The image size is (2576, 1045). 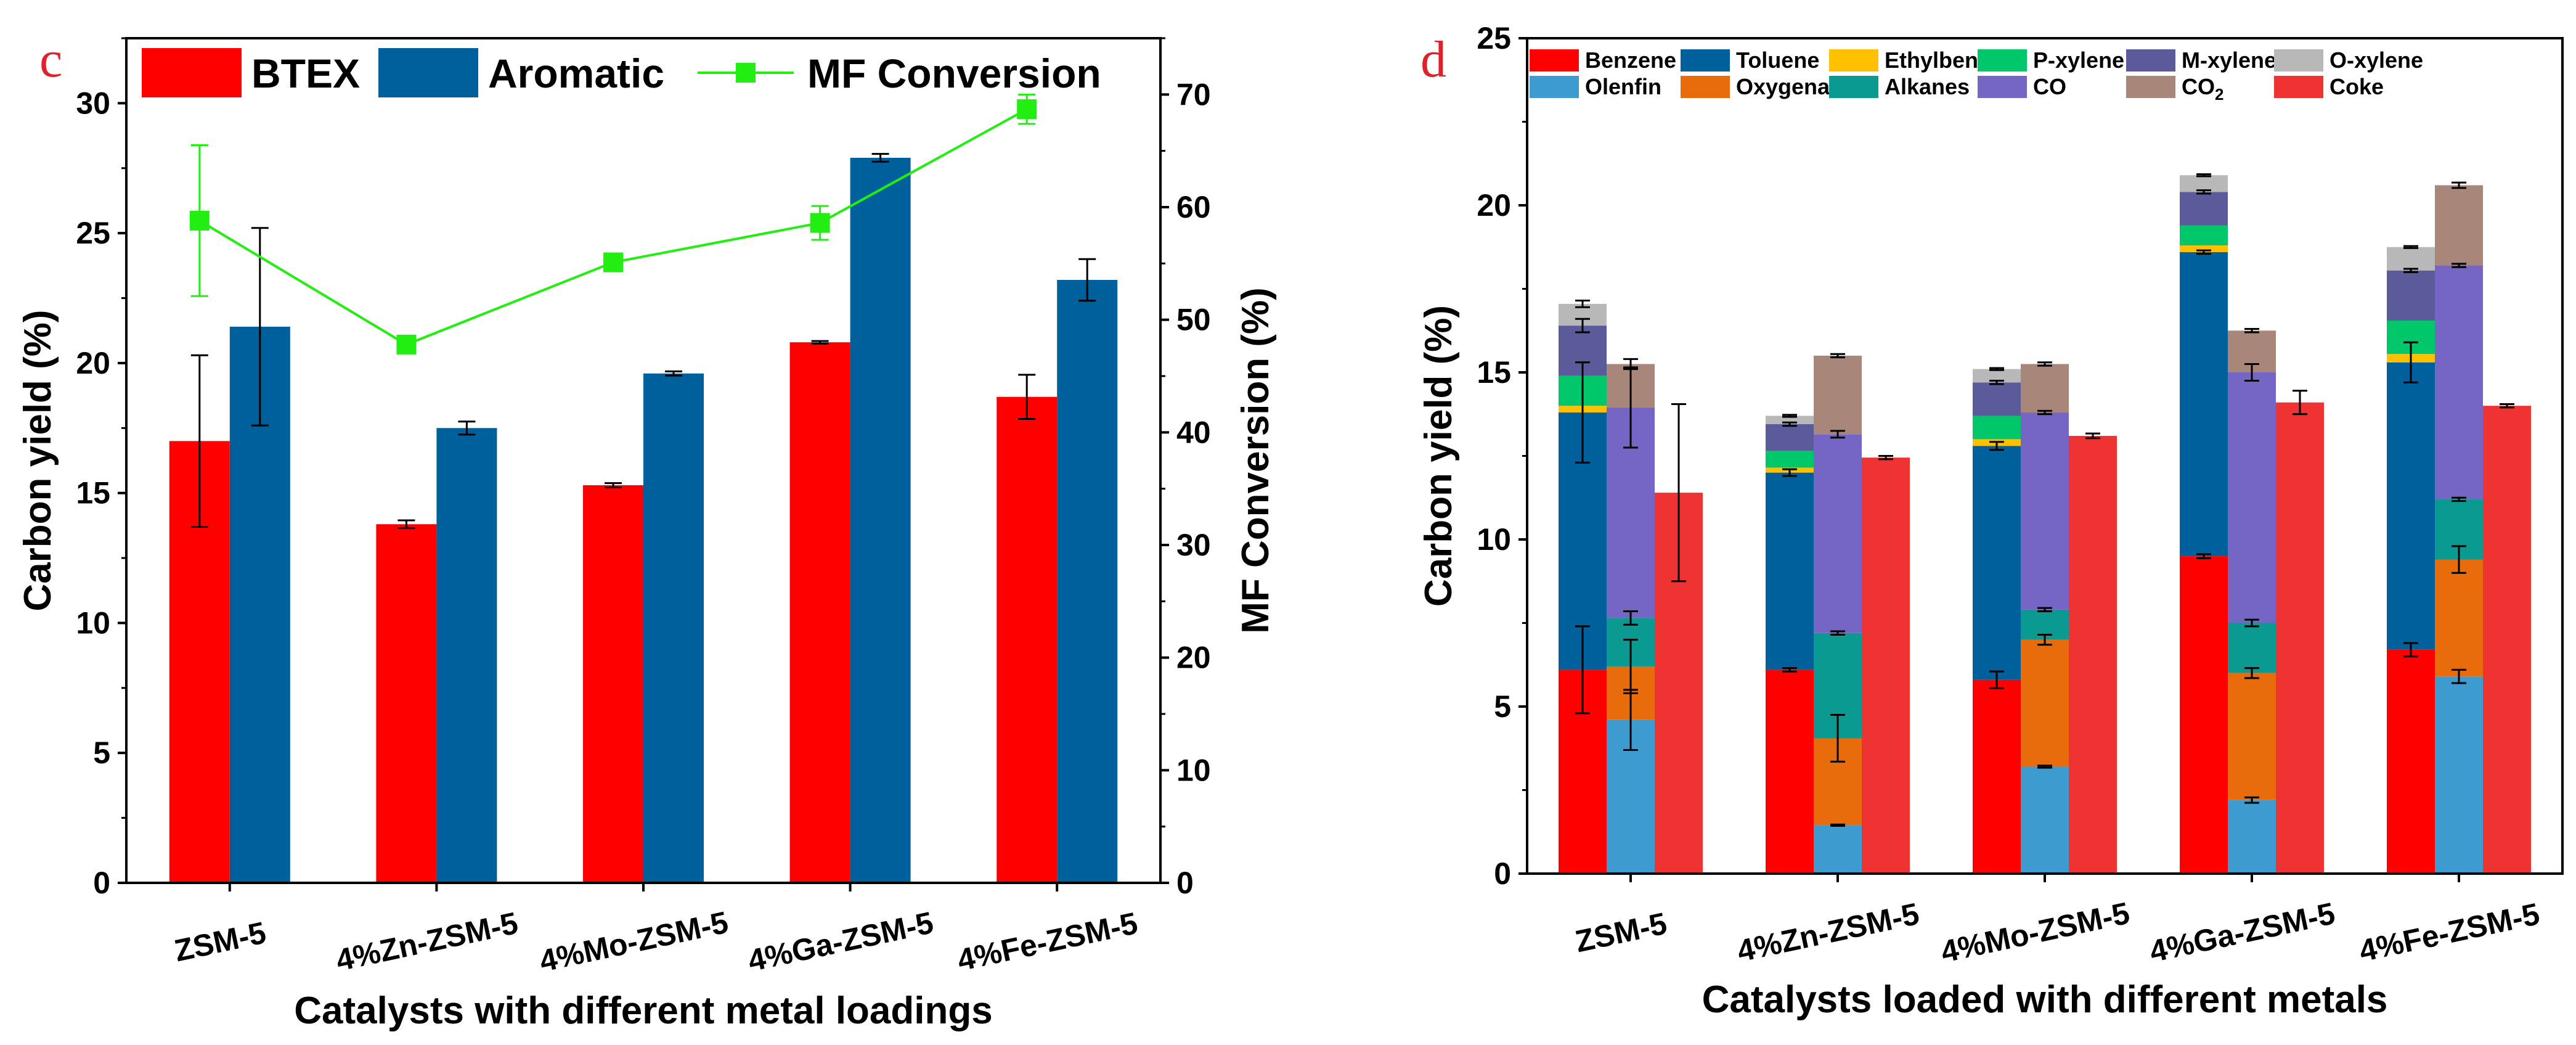 I want to click on legend-label-aromatic: Aromatic, so click(x=576, y=73).